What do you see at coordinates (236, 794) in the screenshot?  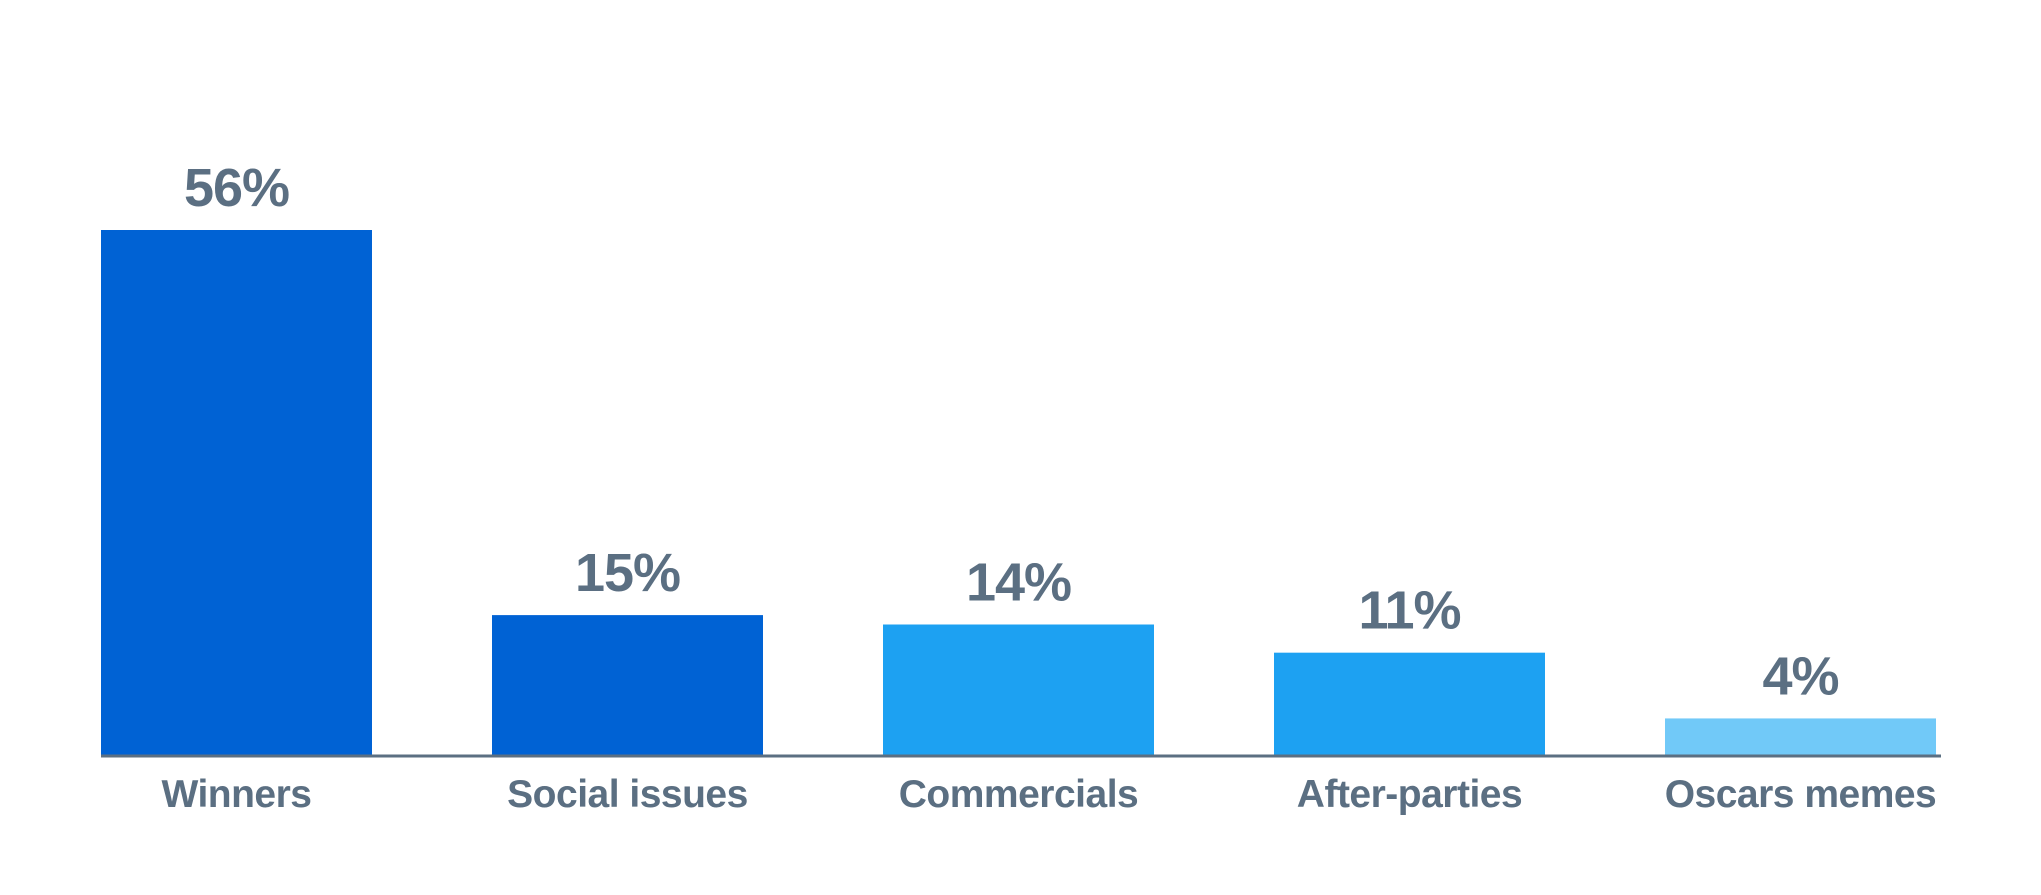 I see `category-label: Winners` at bounding box center [236, 794].